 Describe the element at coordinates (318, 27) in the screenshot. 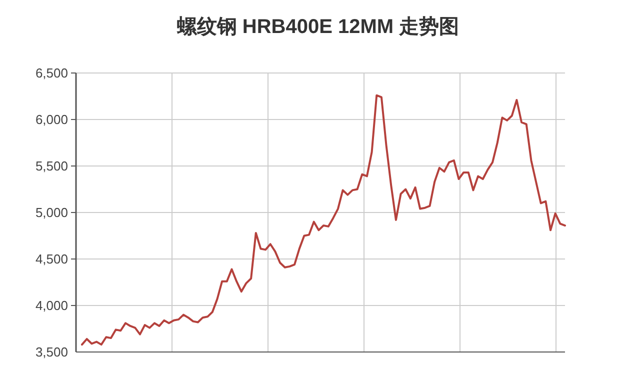

I see `chart-title: 螺纹钢 HRB400E 12MM 走势图` at that location.